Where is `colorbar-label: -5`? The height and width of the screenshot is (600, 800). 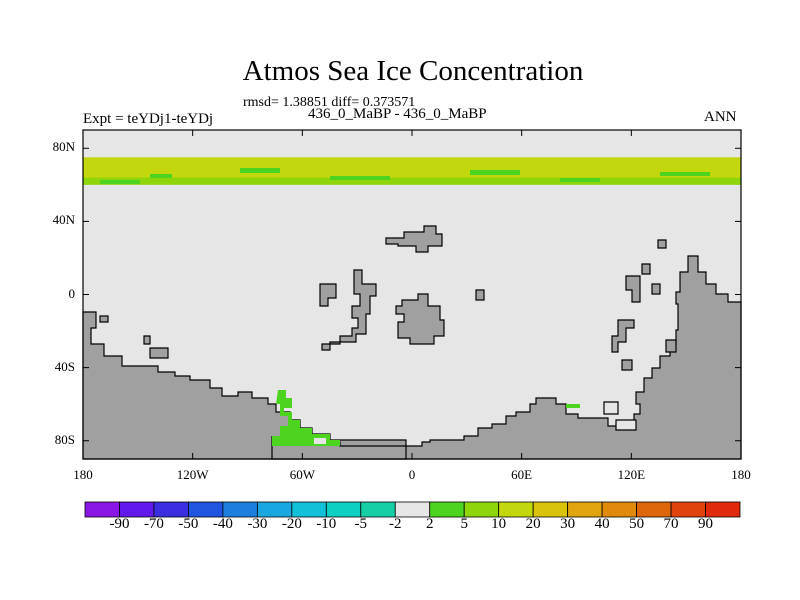
colorbar-label: -5 is located at coordinates (361, 524).